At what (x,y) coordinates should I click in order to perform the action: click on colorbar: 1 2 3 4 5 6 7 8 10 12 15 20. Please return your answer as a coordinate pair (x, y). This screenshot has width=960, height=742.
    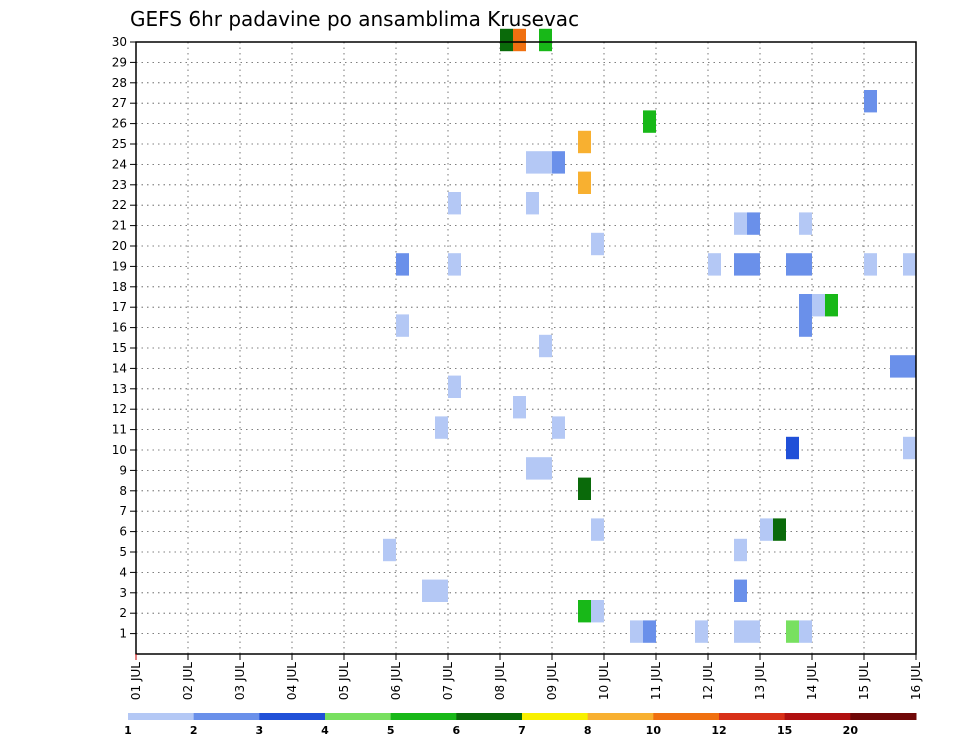
    Looking at the image, I should click on (520, 725).